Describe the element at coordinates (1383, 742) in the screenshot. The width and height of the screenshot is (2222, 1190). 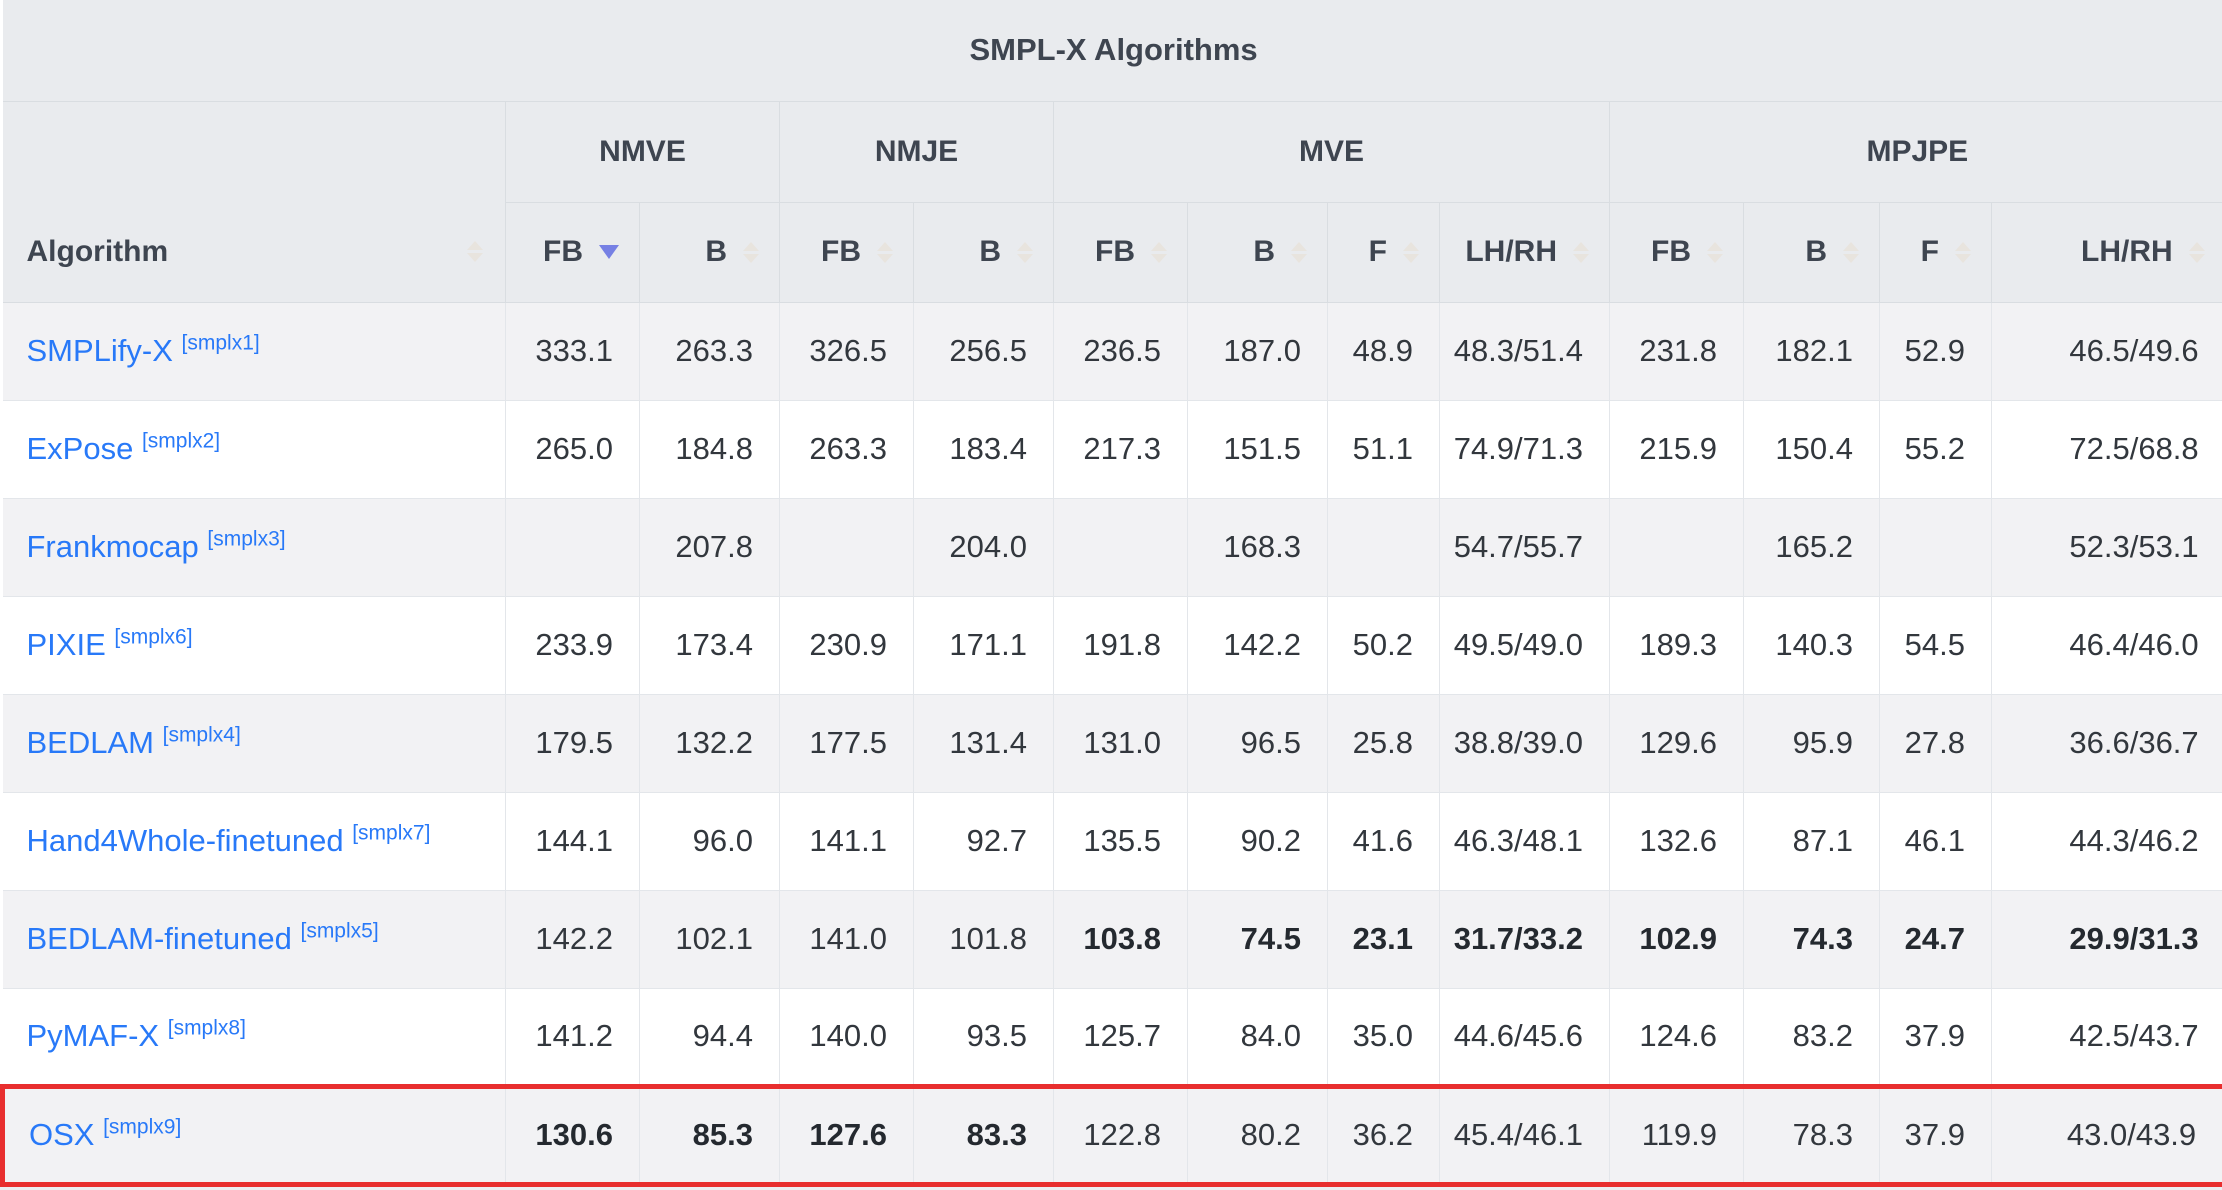
I see `metric-cell: 25.8` at that location.